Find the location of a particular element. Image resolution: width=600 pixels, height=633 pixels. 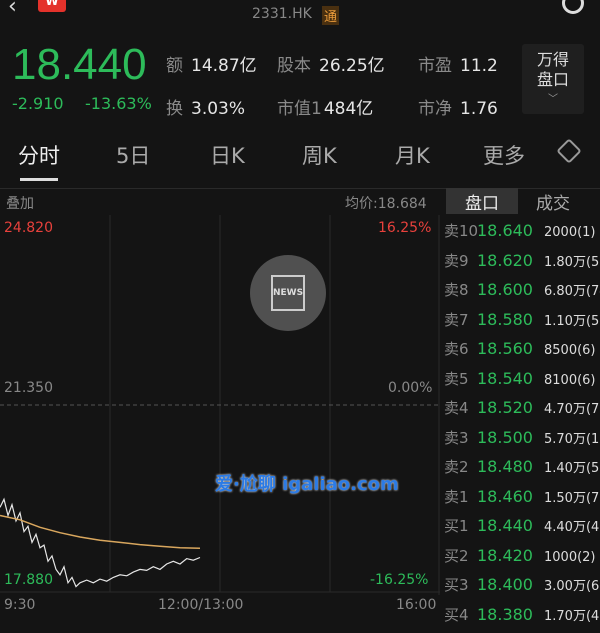

wind-orderbook-button: 万得 盘口 ﹀ is located at coordinates (553, 79).